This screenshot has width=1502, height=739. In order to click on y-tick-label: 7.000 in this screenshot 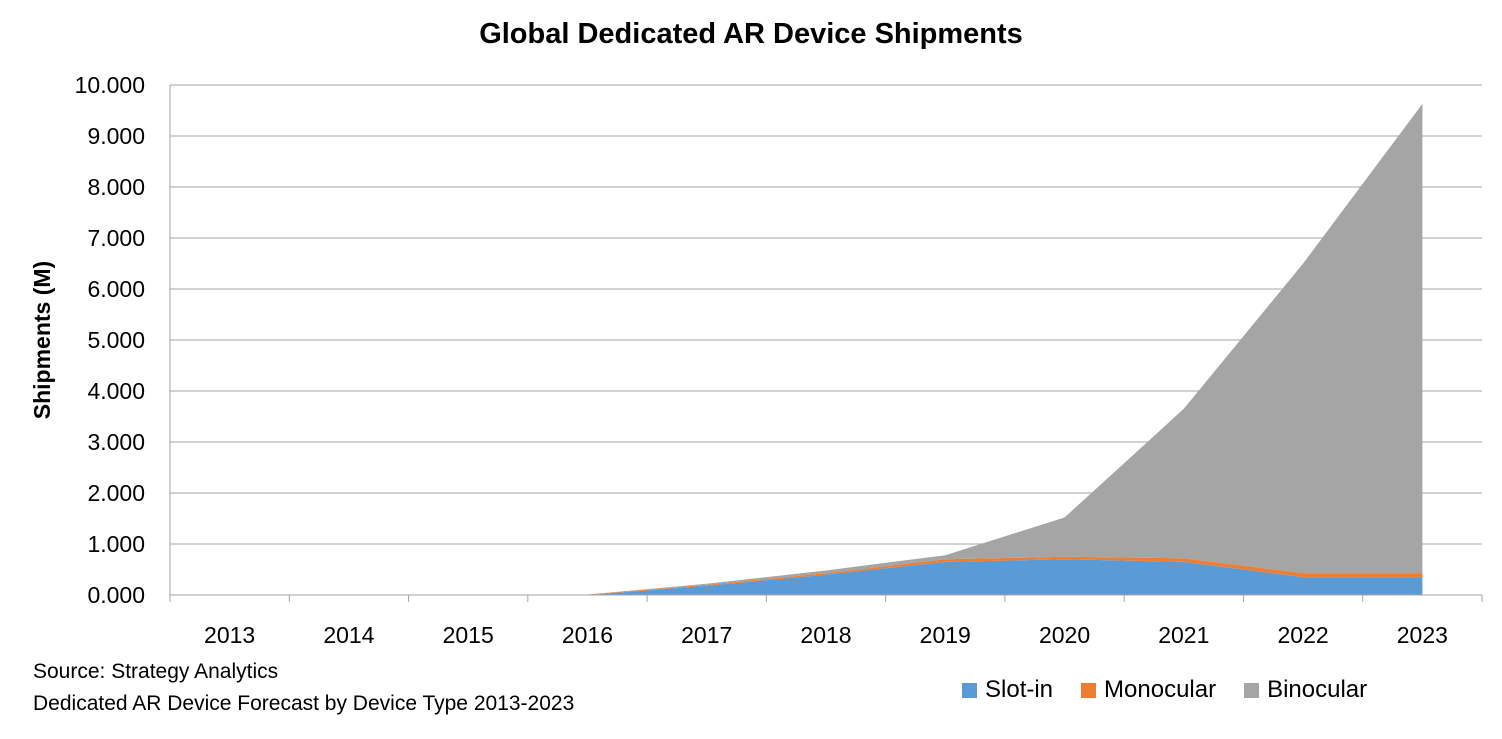, I will do `click(116, 238)`.